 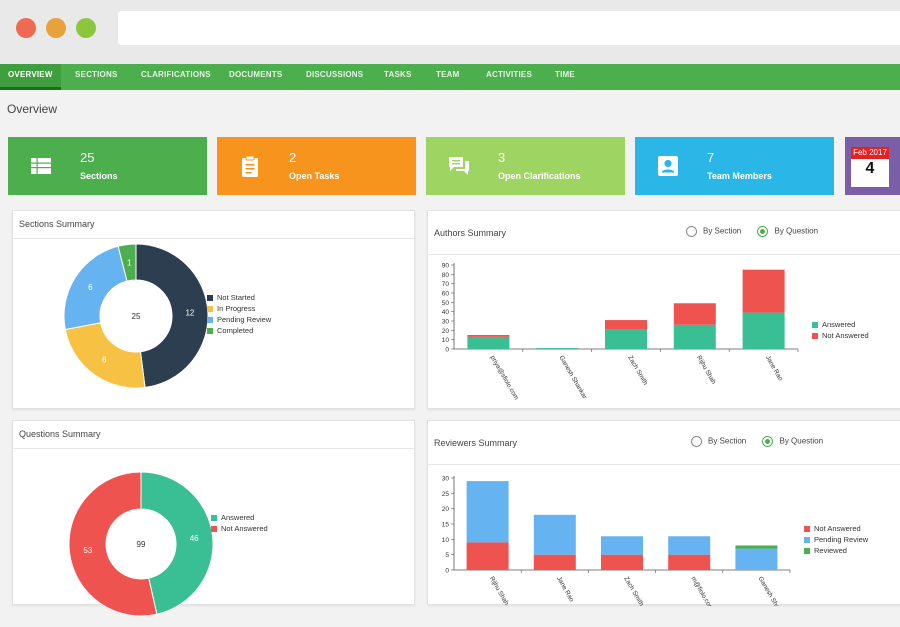 I want to click on open-clarifications-stat-card: 3 Open Clarifications, so click(x=525, y=166).